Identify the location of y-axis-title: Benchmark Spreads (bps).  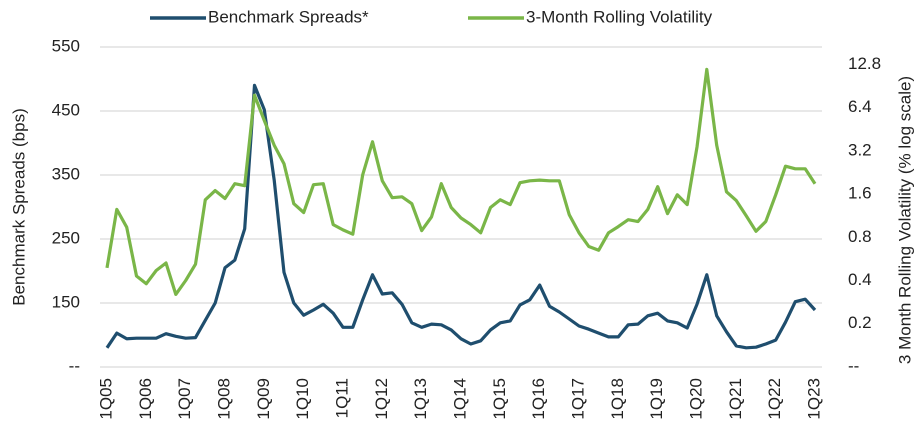
(18, 206).